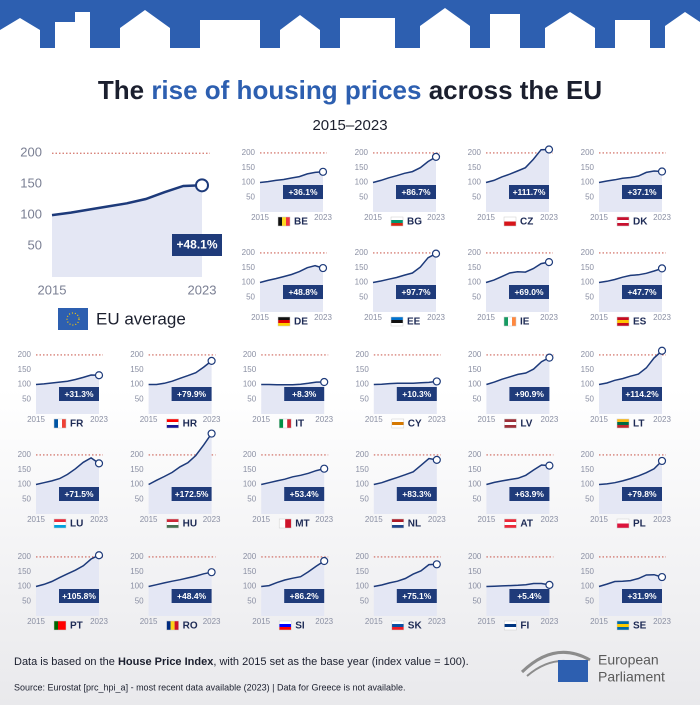 The width and height of the screenshot is (700, 705). What do you see at coordinates (526, 222) in the screenshot?
I see `chart-name: CZ` at bounding box center [526, 222].